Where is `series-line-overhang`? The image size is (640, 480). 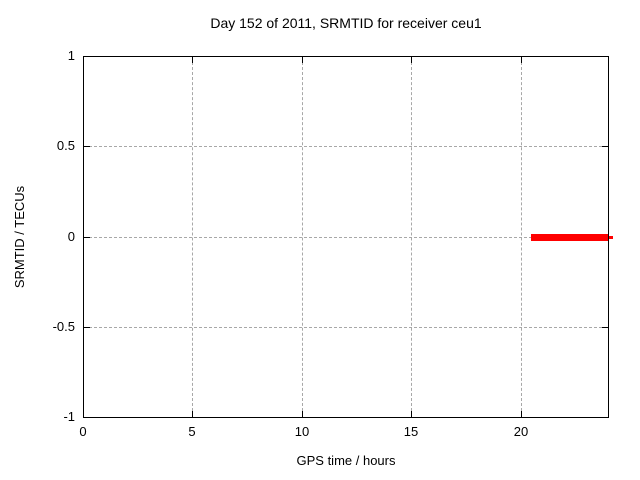 series-line-overhang is located at coordinates (611, 237).